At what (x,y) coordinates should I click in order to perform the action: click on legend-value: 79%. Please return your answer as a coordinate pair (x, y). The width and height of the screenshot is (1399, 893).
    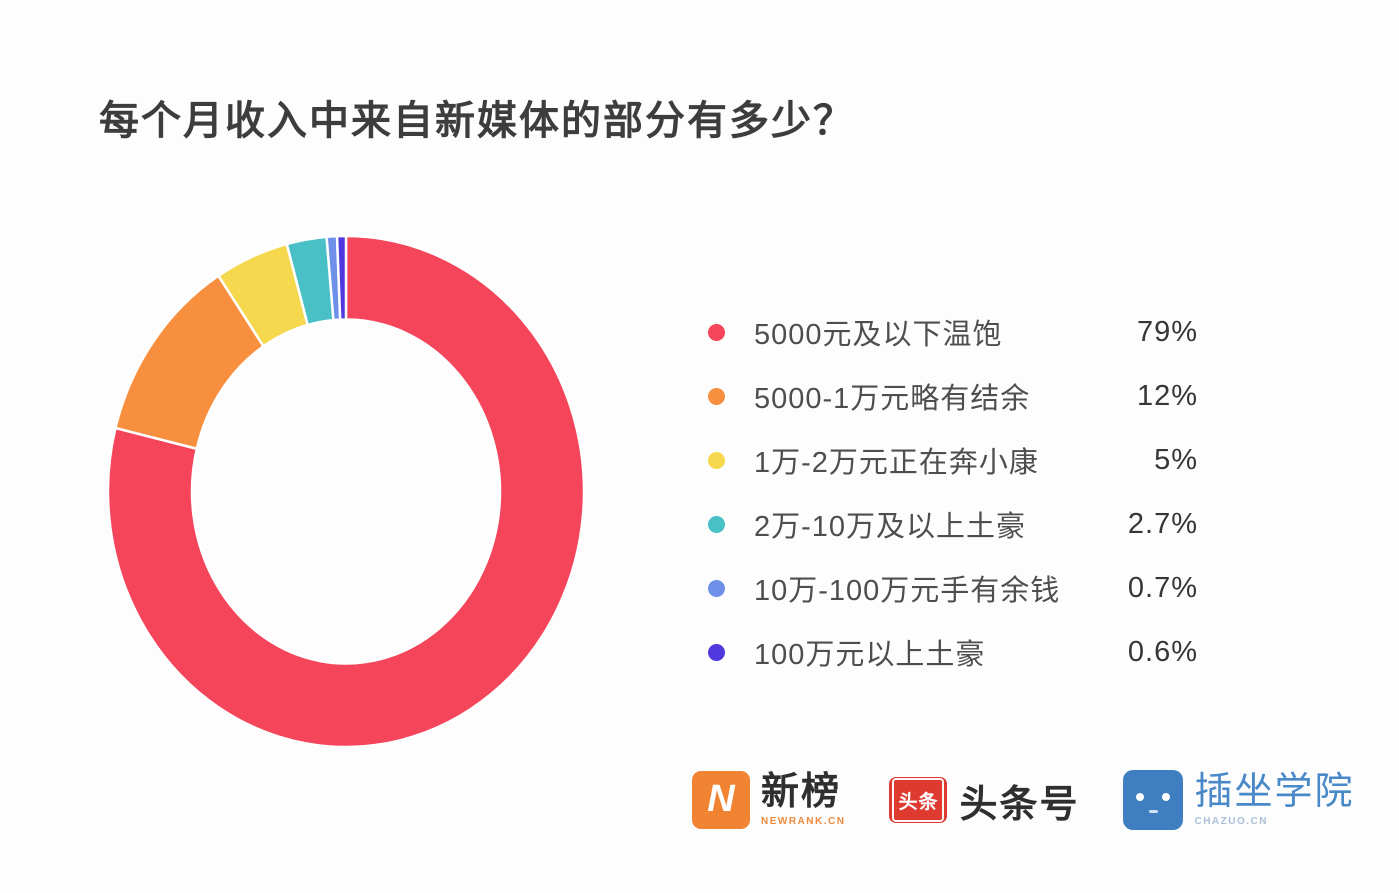
    Looking at the image, I should click on (1167, 331).